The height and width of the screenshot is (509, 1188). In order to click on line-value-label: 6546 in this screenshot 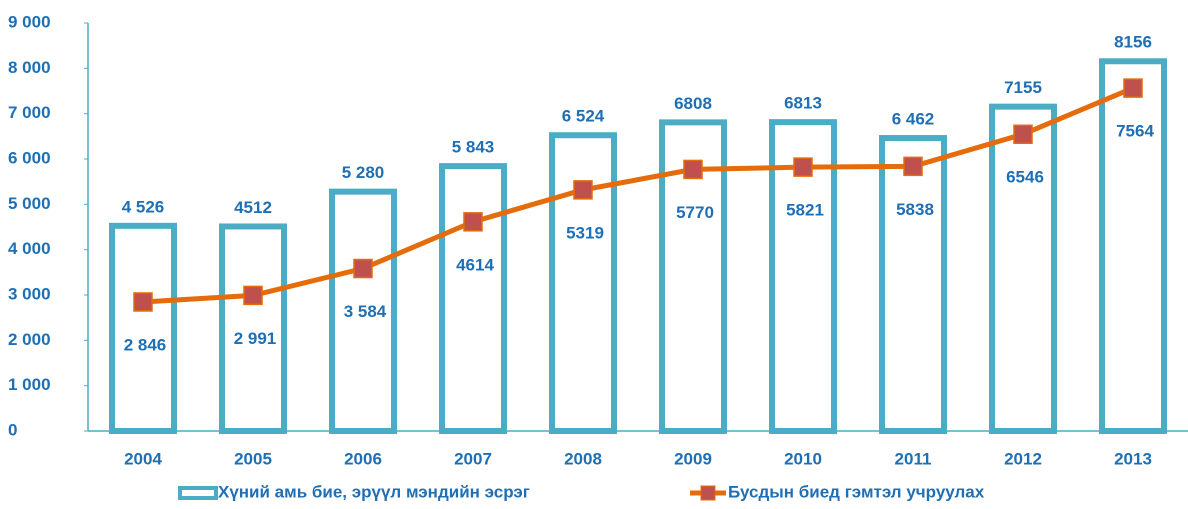, I will do `click(1025, 177)`.